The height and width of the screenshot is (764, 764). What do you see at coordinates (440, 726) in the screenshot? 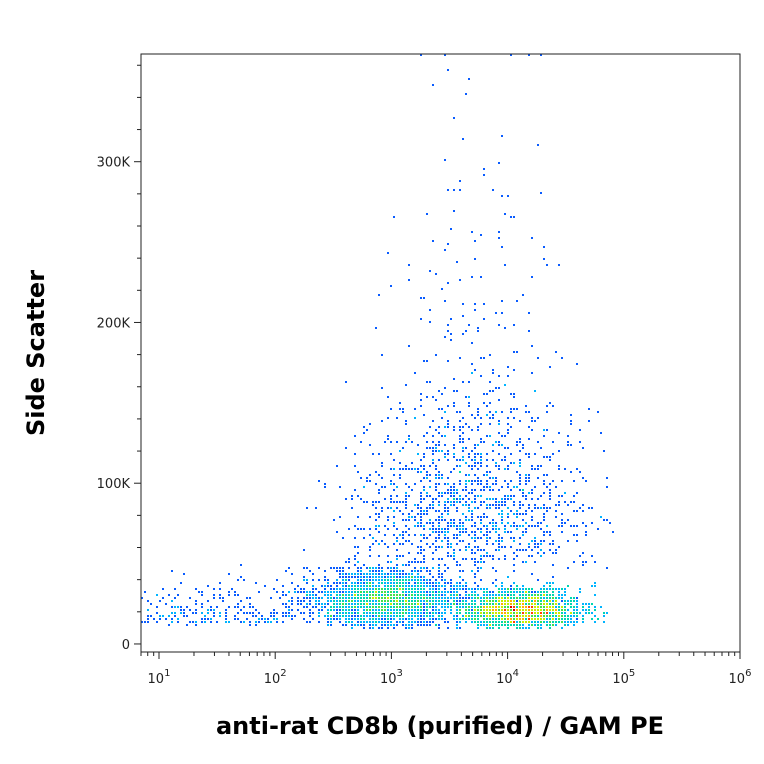
I see `x-axis-title: anti-rat CD8b (purified) / GAM PE` at bounding box center [440, 726].